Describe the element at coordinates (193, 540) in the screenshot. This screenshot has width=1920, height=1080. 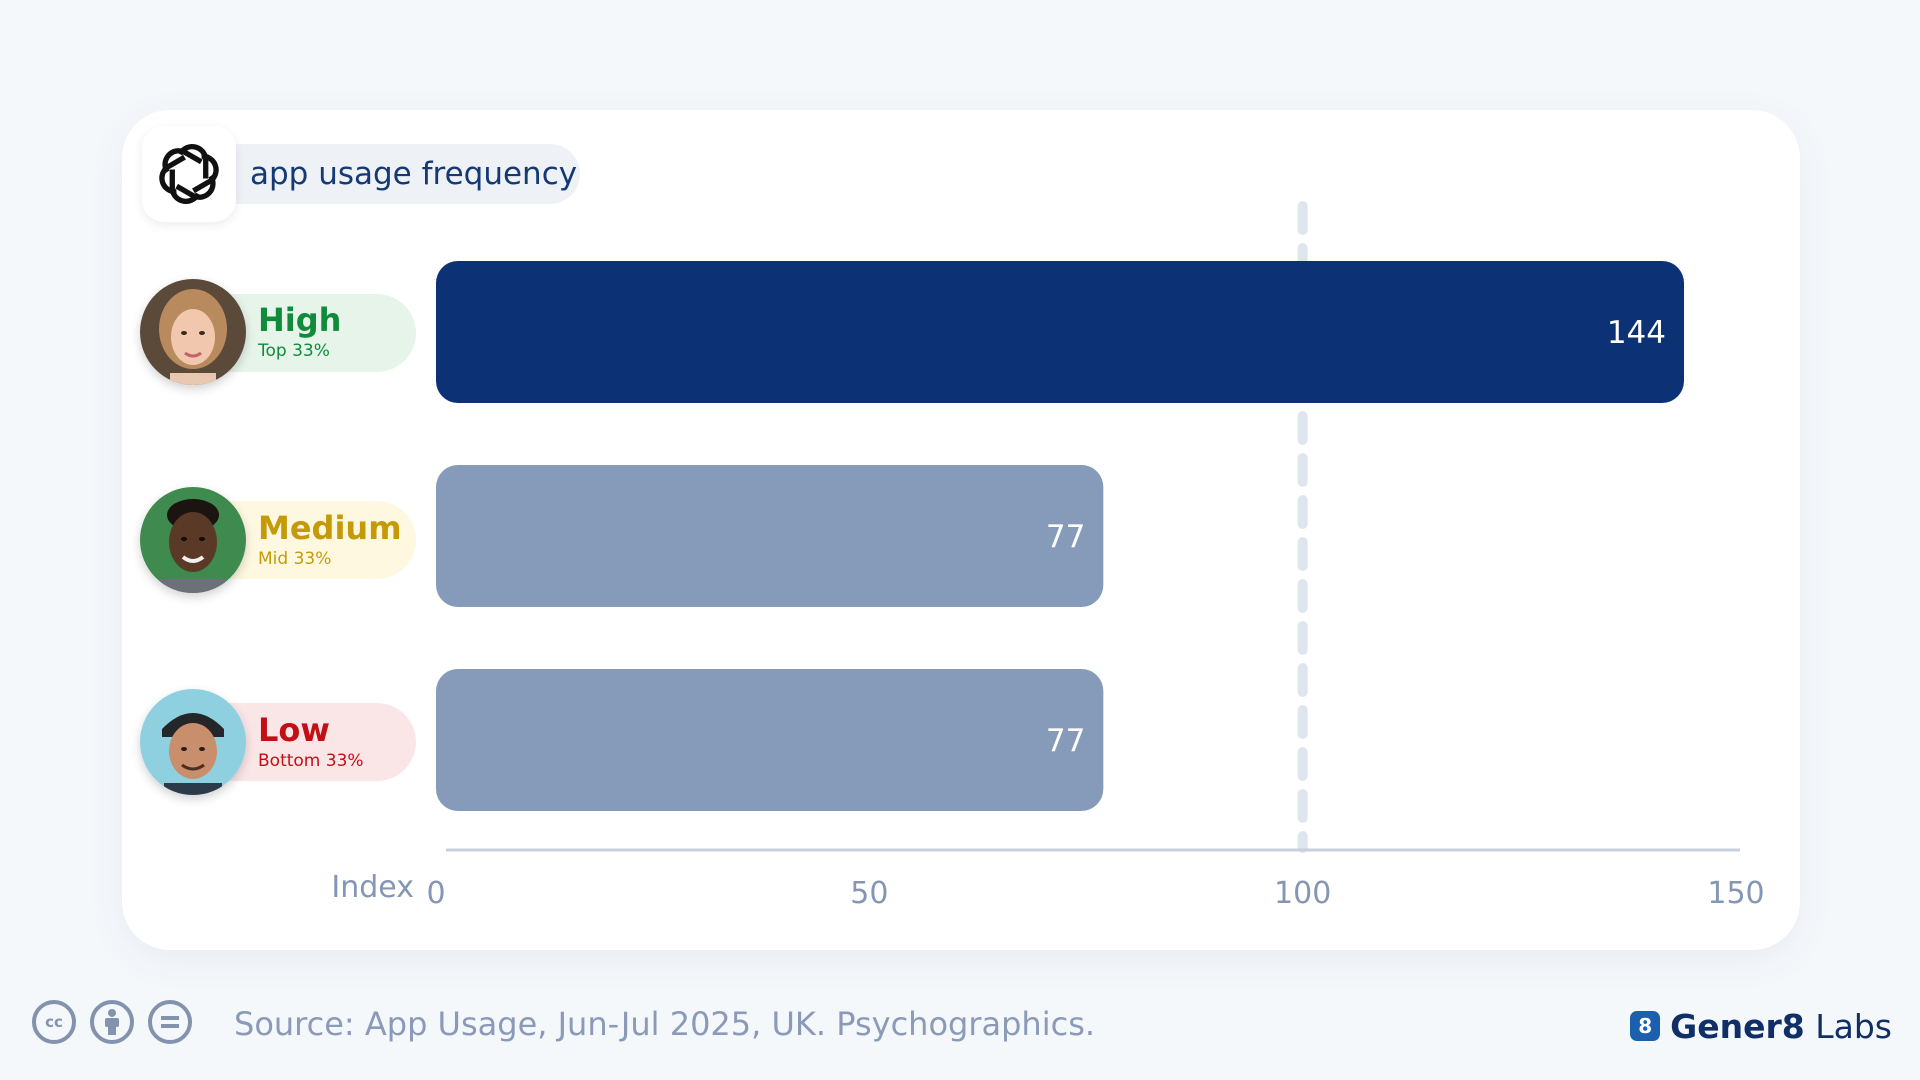
I see `avatar-medium` at that location.